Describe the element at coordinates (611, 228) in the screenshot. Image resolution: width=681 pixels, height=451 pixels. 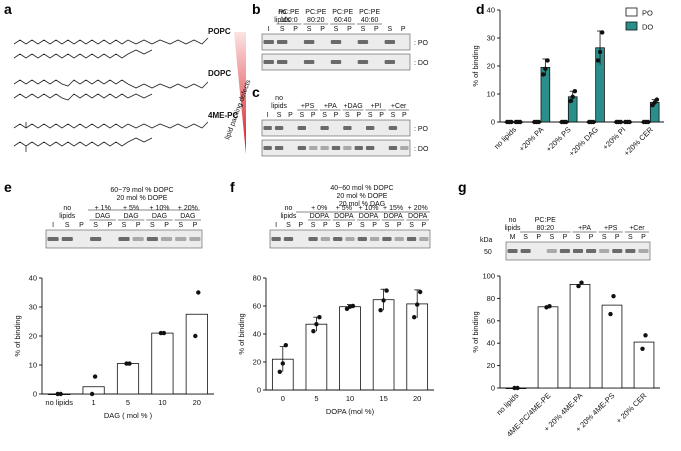
I see `condition-label: +PS` at that location.